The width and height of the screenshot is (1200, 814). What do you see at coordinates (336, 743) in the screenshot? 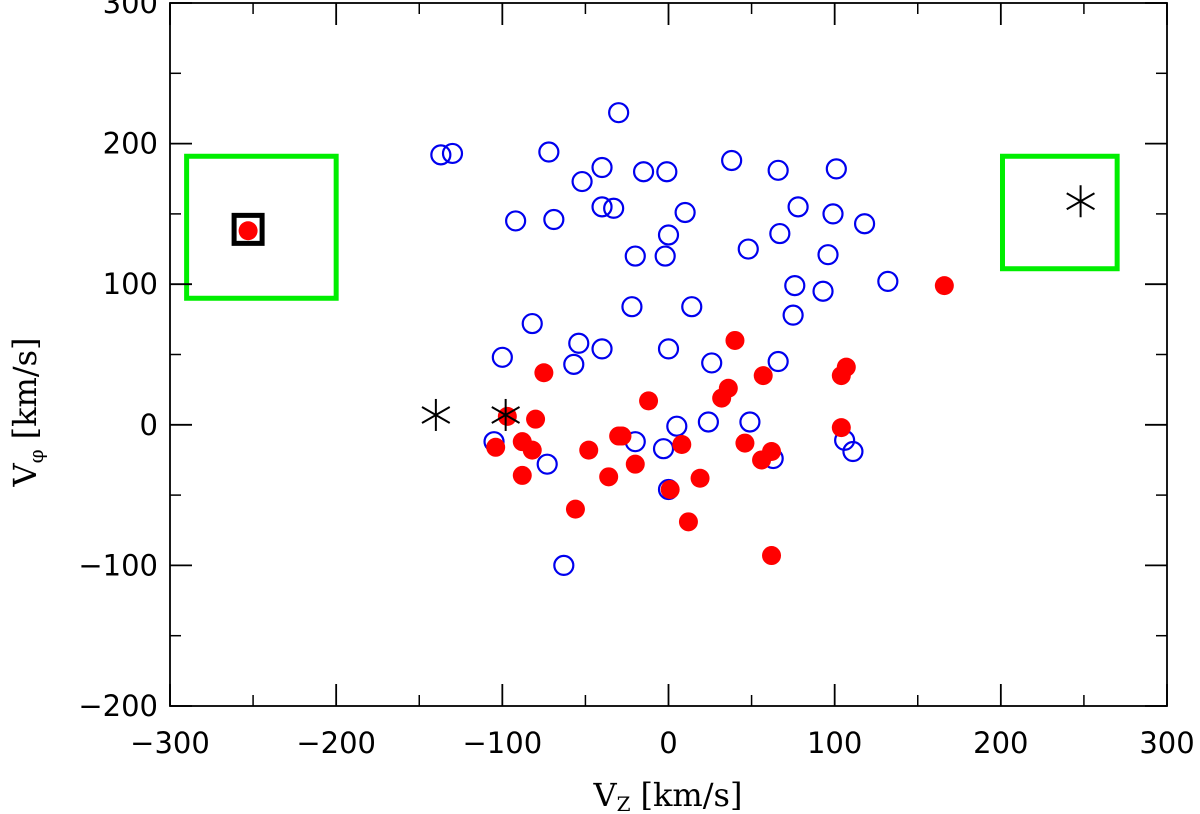
I see `x-tick-label: −200` at bounding box center [336, 743].